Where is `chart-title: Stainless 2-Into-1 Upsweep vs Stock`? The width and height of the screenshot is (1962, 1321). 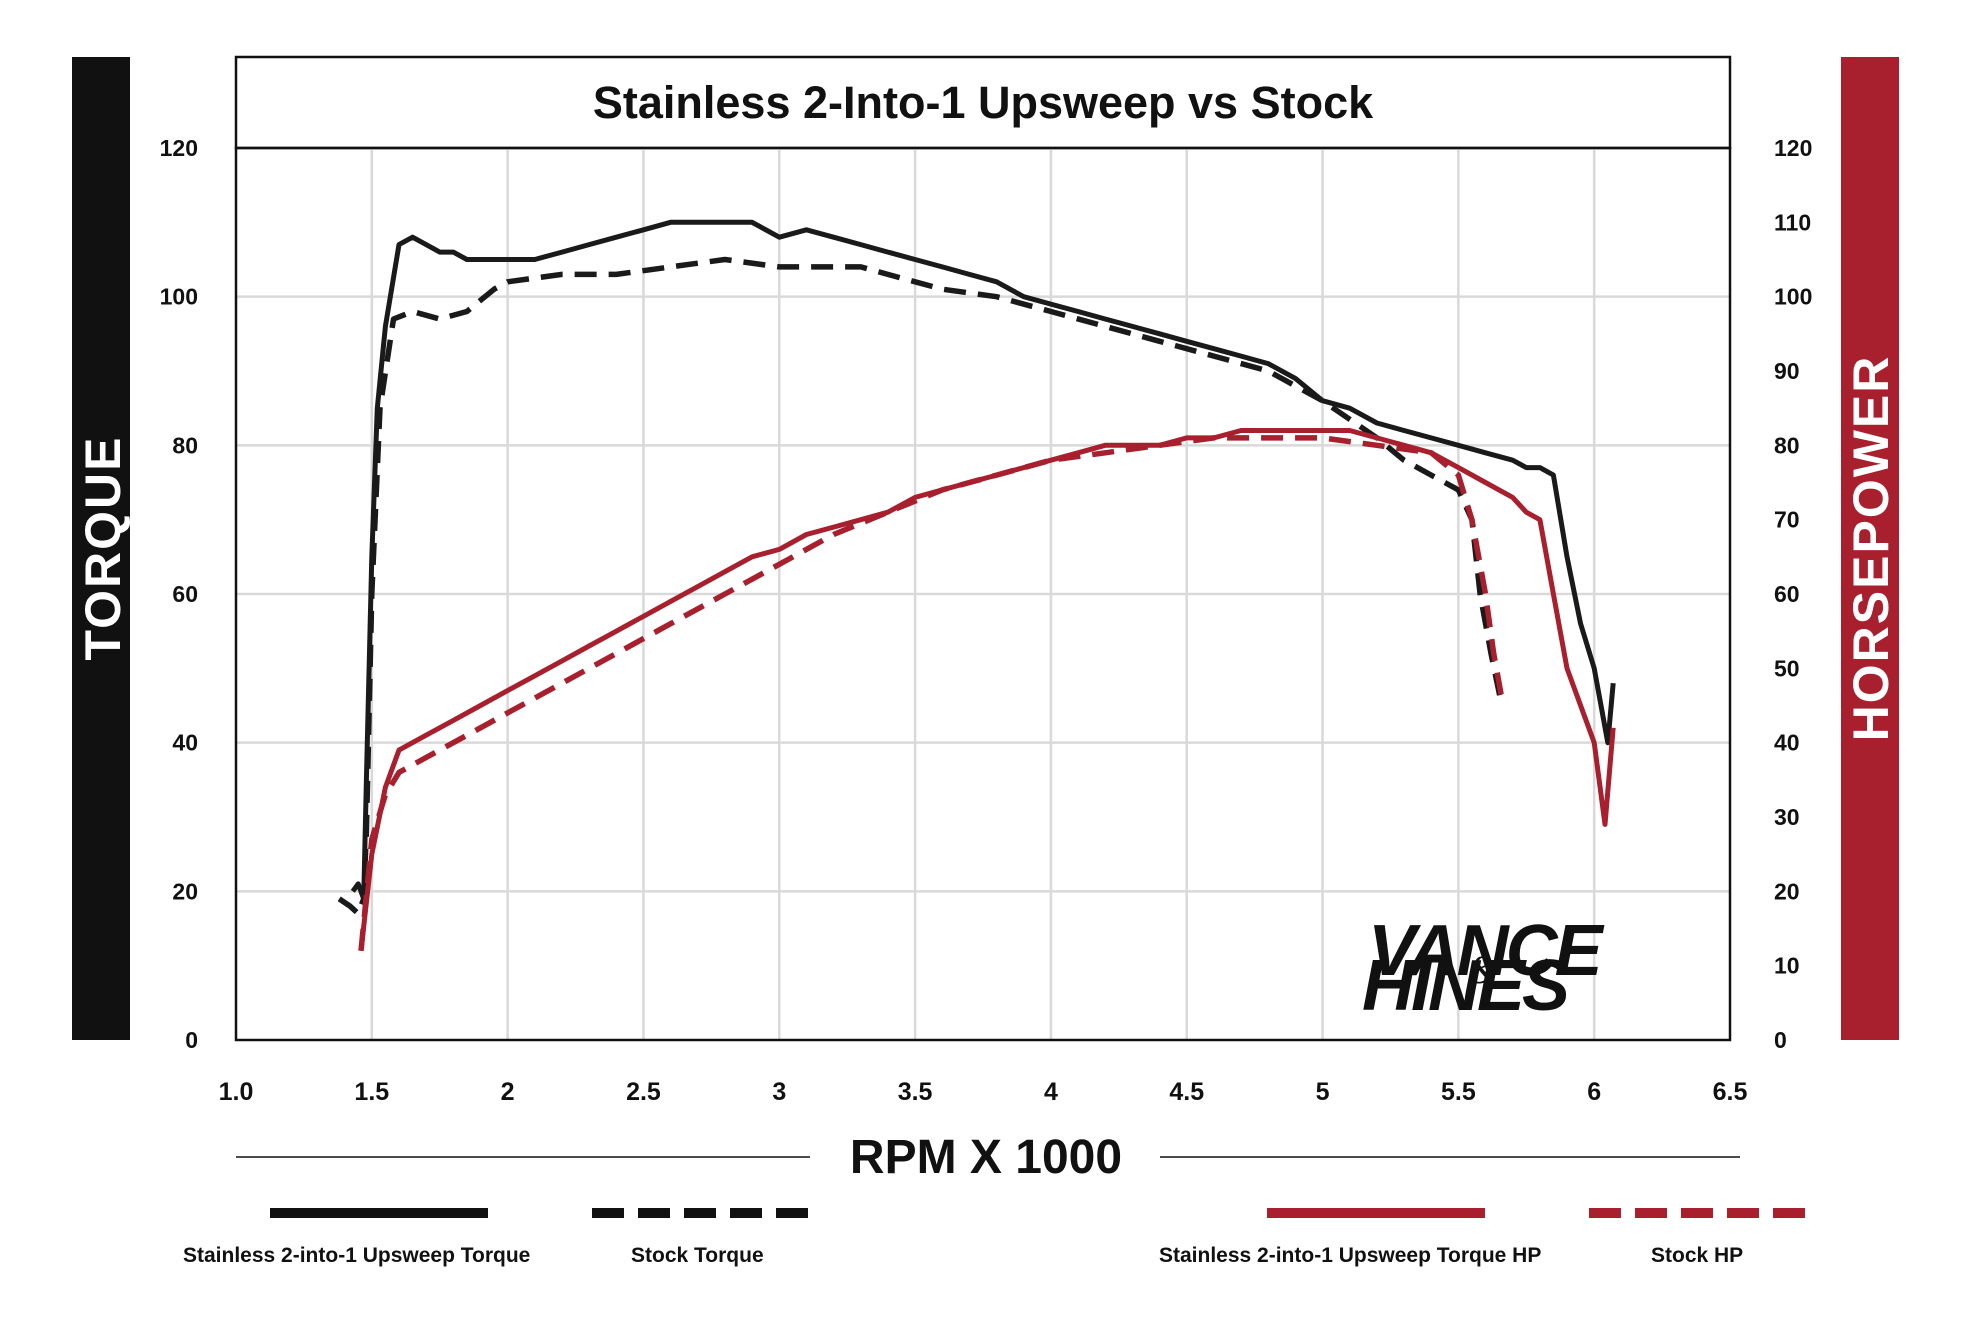
chart-title: Stainless 2-Into-1 Upsweep vs Stock is located at coordinates (983, 102).